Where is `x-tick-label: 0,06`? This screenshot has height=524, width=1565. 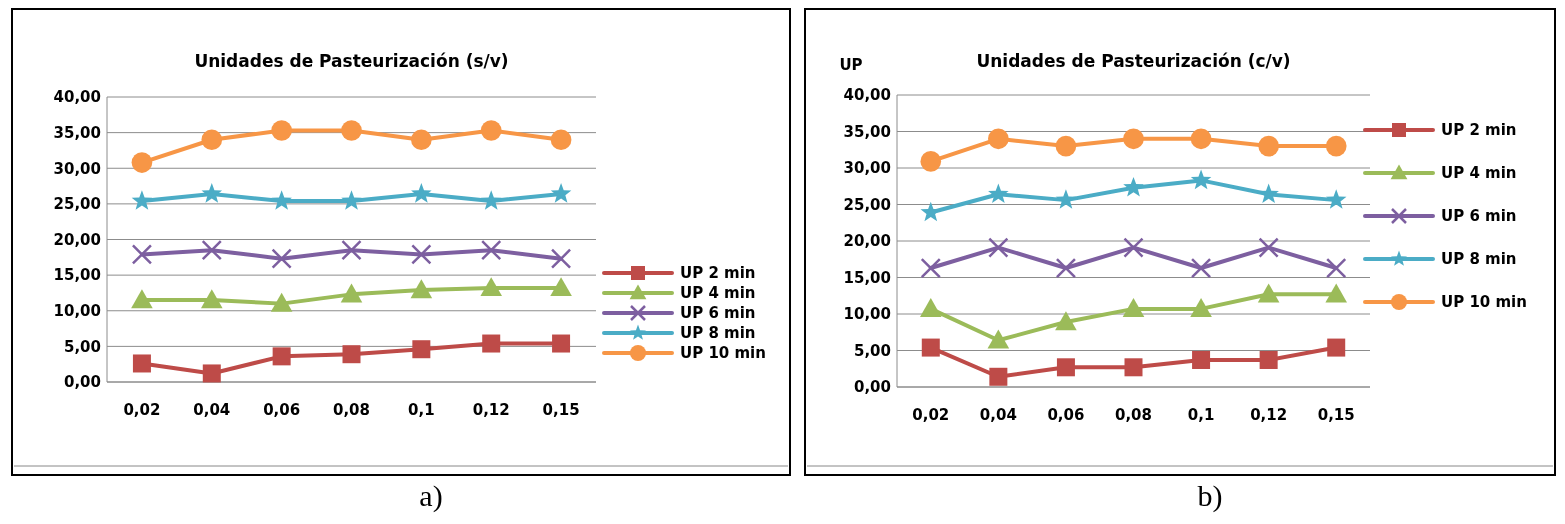
x-tick-label: 0,06 is located at coordinates (1066, 415).